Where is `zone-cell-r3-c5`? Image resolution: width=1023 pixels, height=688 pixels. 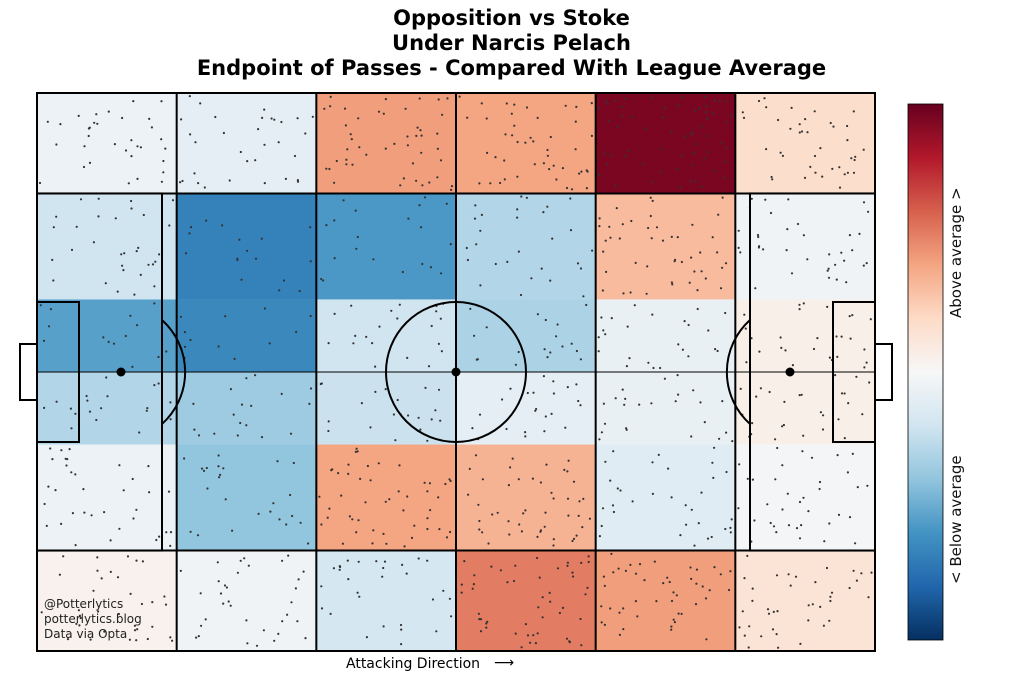 zone-cell-r3-c5 is located at coordinates (805, 408).